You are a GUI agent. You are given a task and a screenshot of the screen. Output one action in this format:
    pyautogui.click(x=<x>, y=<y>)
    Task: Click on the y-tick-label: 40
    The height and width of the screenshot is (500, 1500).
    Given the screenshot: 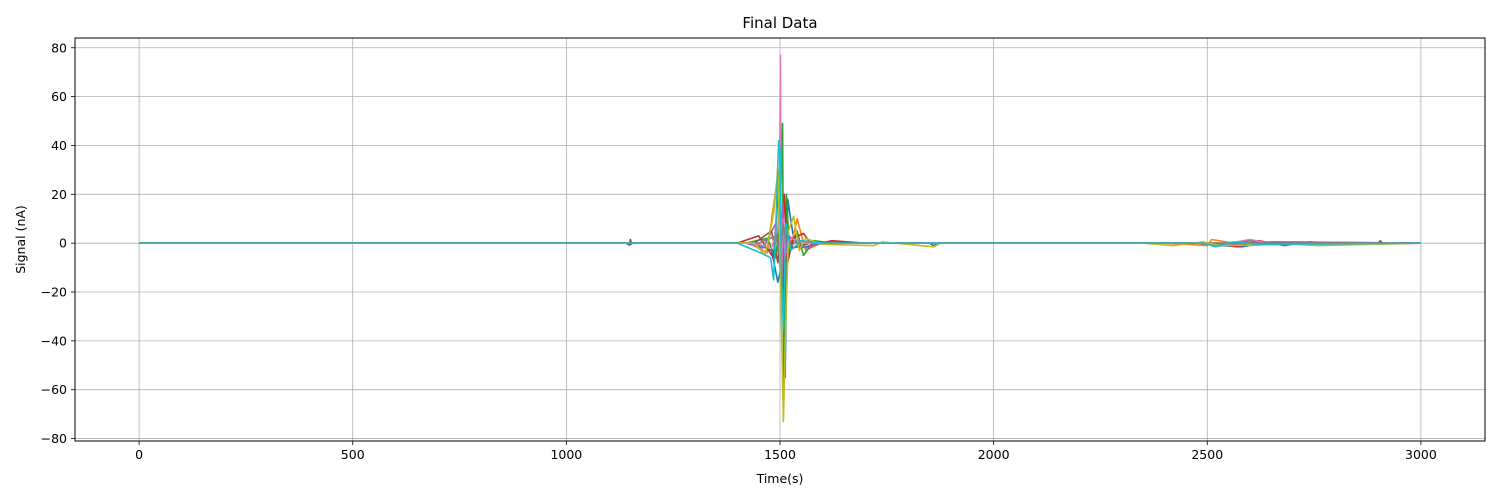 What is the action you would take?
    pyautogui.click(x=59, y=145)
    